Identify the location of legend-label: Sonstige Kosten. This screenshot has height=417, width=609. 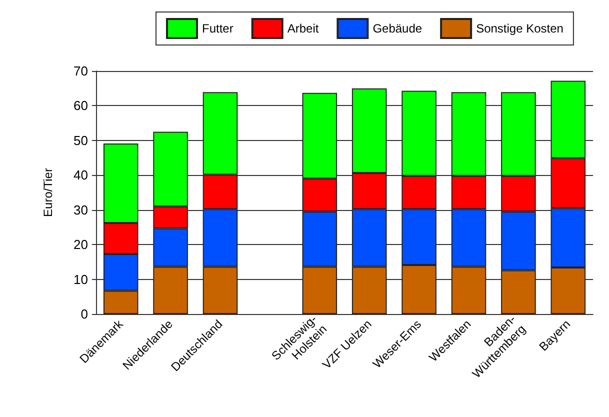
(520, 29).